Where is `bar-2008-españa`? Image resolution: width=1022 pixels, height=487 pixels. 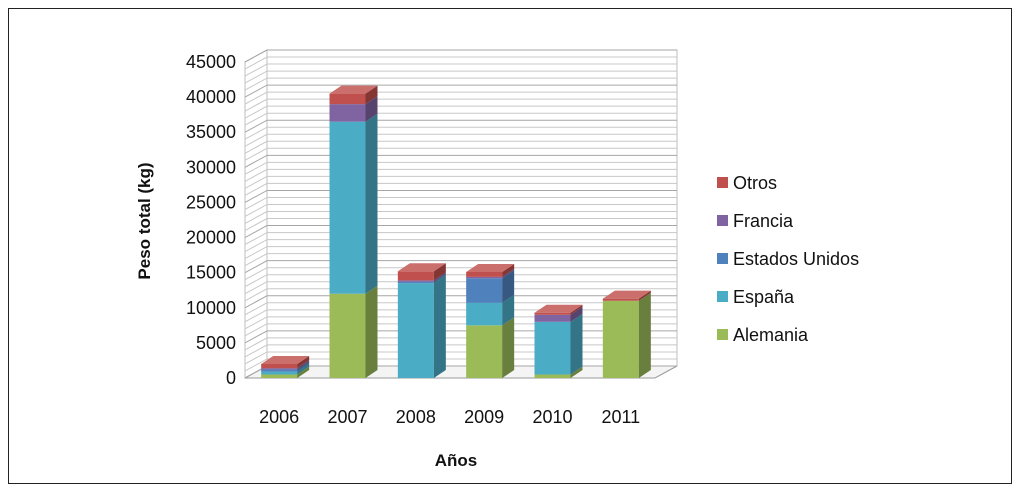 bar-2008-españa is located at coordinates (421, 326).